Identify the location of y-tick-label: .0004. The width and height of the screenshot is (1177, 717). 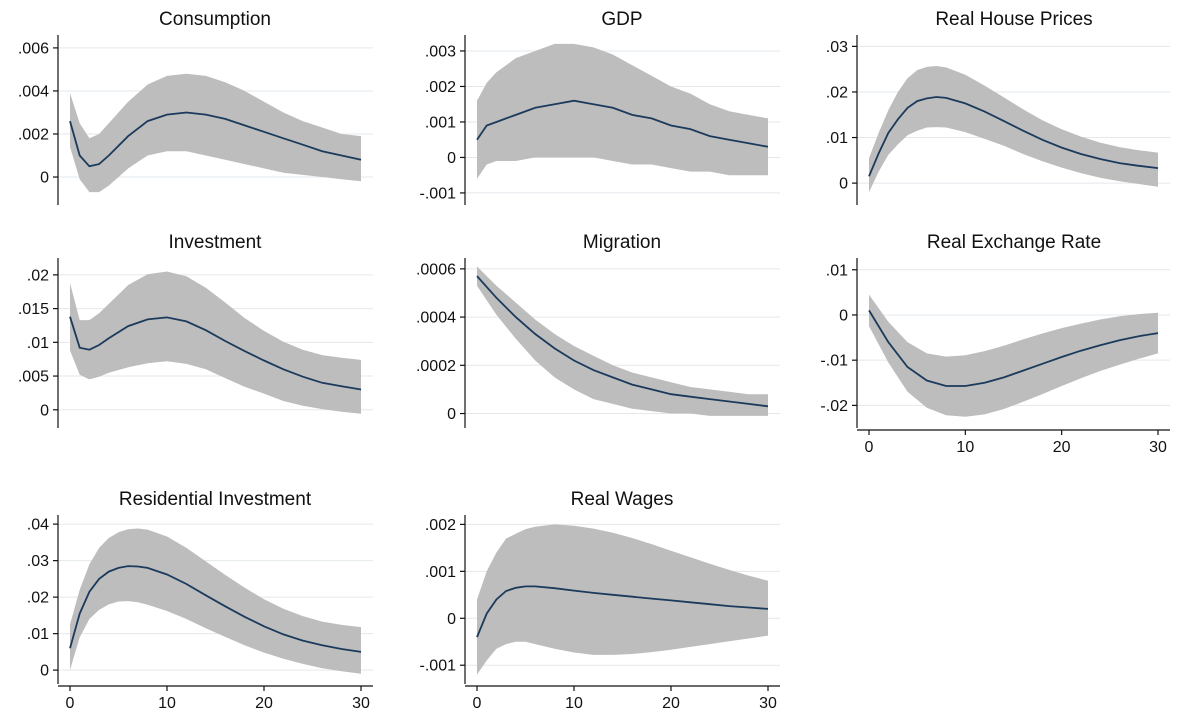
(436, 318).